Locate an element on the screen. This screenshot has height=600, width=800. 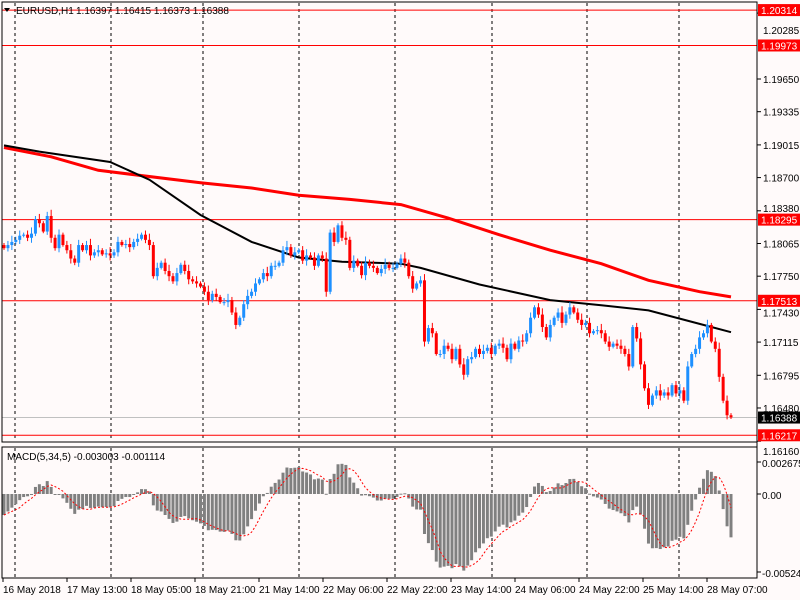
collapse-triangle-icon is located at coordinates (7, 10).